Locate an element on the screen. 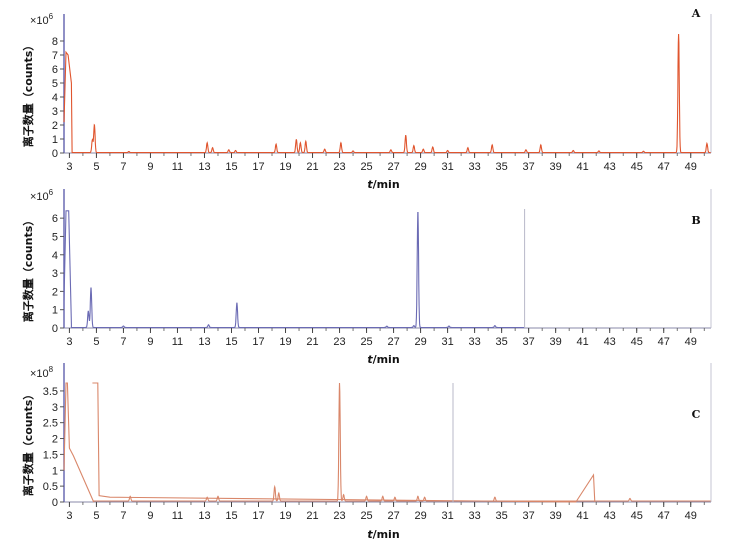  y-tick-label: 2.5 is located at coordinates (50, 424).